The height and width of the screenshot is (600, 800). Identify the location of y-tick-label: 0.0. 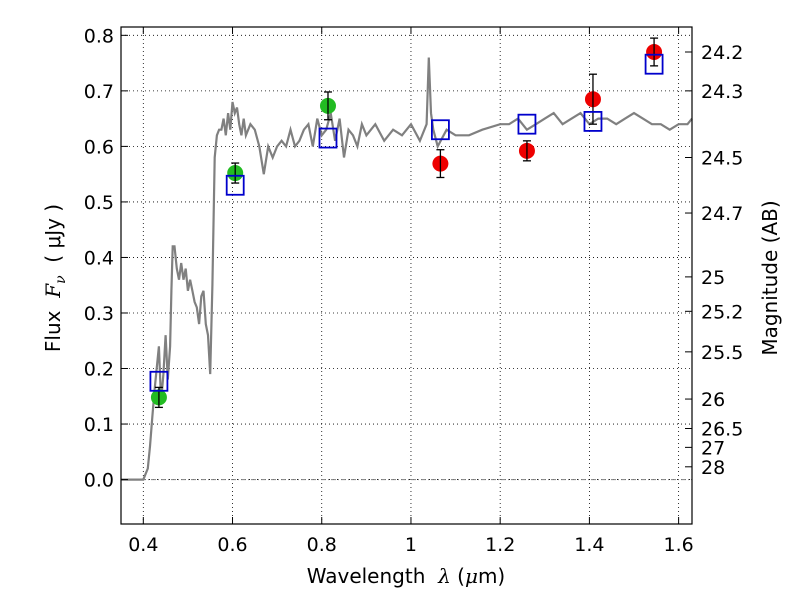
(99, 481).